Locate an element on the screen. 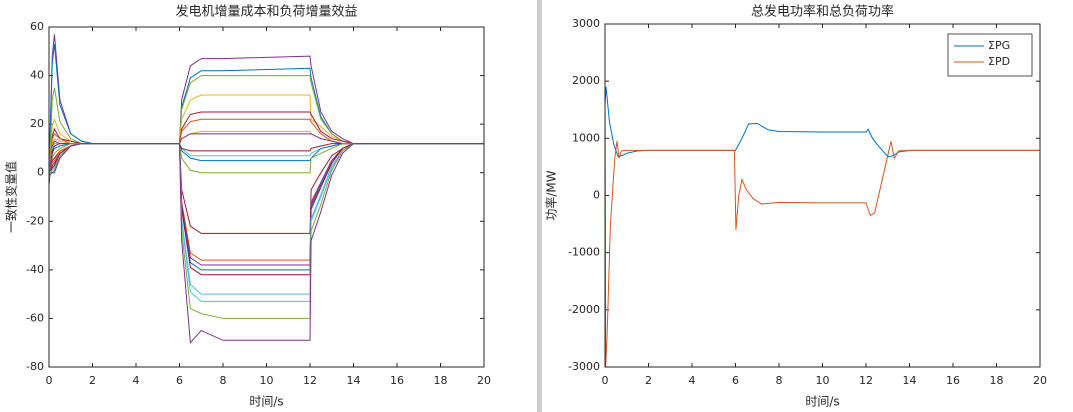 The height and width of the screenshot is (412, 1073). y-tick-label: -3000 is located at coordinates (584, 366).